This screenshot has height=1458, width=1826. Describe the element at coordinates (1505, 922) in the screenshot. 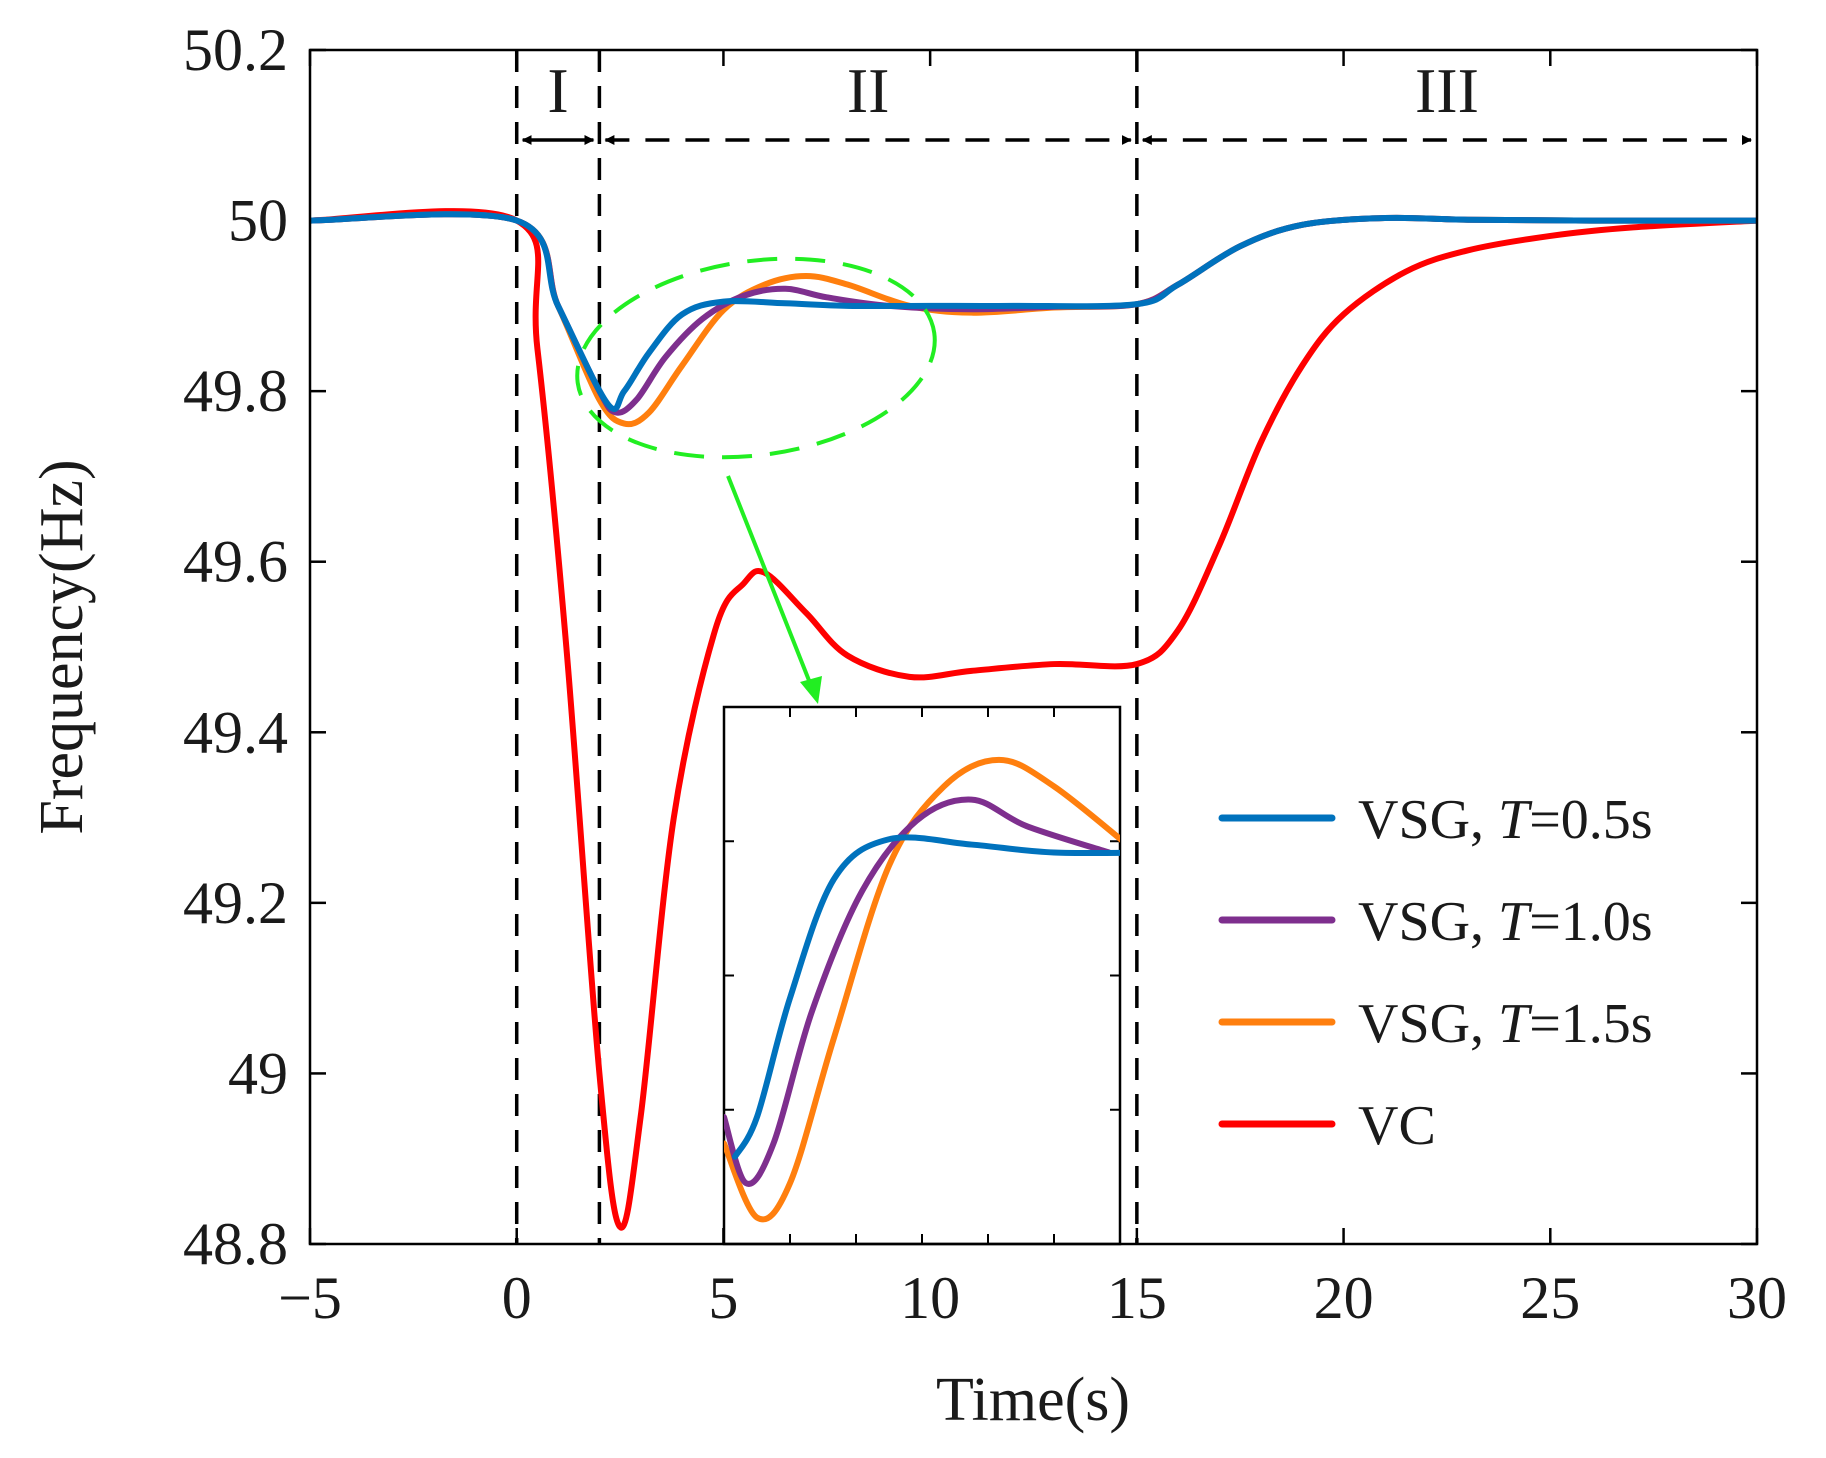

I see `legend-label: VSG, T=1.0s` at that location.